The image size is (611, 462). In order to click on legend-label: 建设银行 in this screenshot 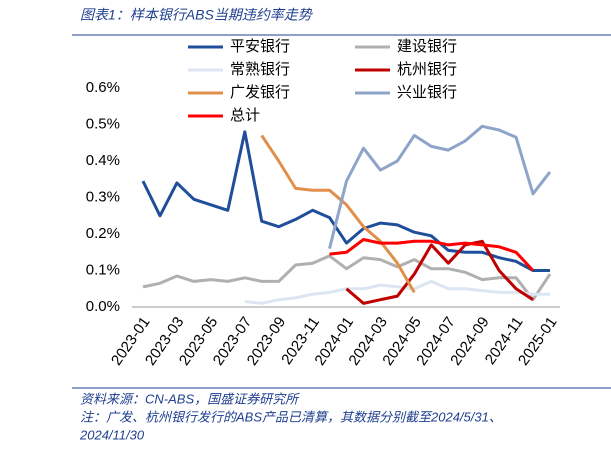, I will do `click(427, 46)`.